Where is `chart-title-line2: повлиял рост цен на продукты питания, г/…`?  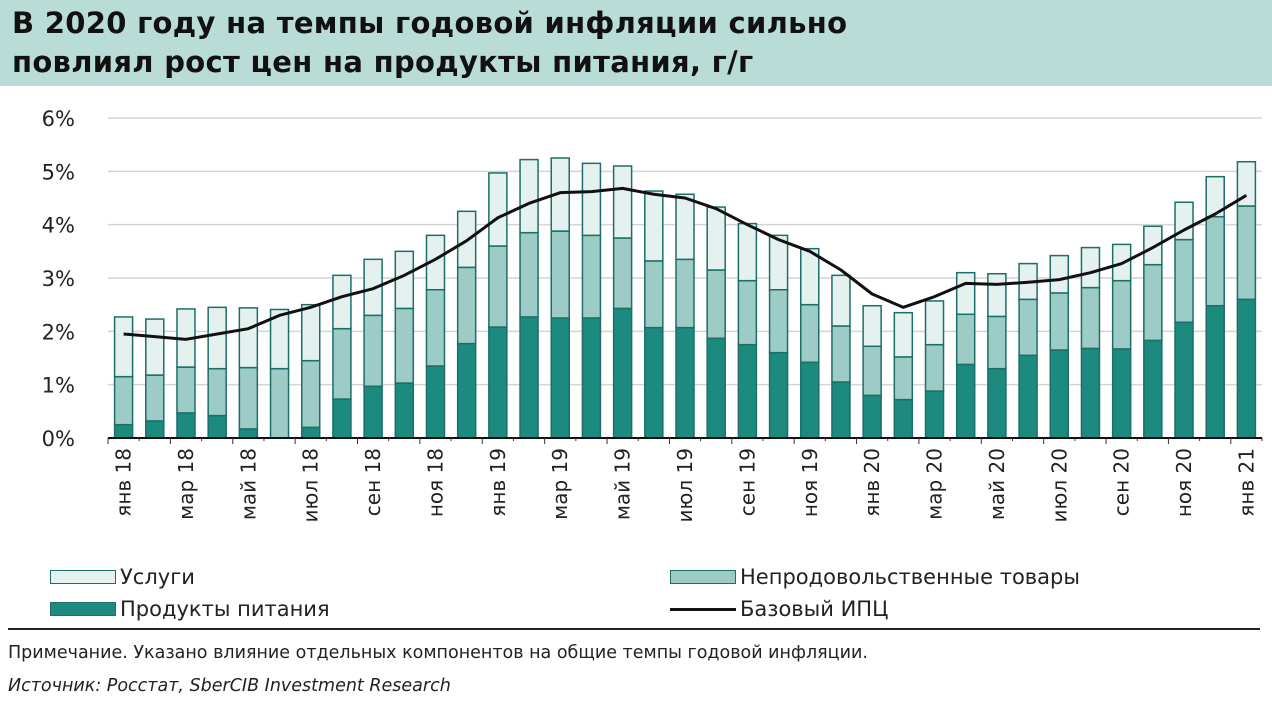
chart-title-line2: повлиял рост цен на продукты питания, г/… is located at coordinates (383, 62).